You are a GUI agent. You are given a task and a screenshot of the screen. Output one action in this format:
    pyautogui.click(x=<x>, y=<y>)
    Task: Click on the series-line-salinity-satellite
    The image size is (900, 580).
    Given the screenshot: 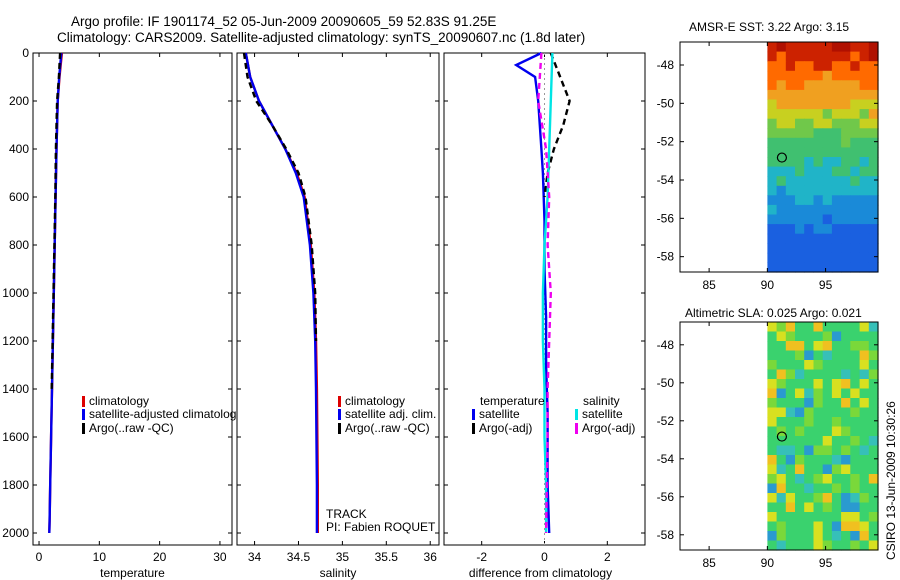 What is the action you would take?
    pyautogui.click(x=547, y=292)
    